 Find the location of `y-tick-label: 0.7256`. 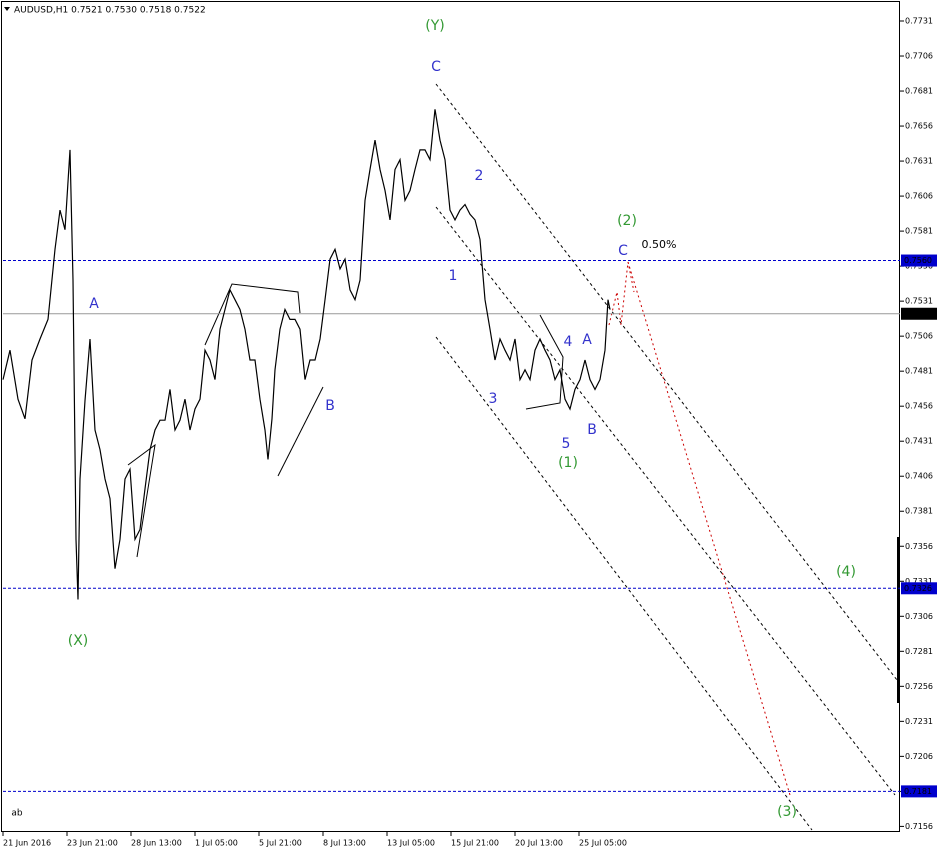

y-tick-label: 0.7256 is located at coordinates (919, 686).